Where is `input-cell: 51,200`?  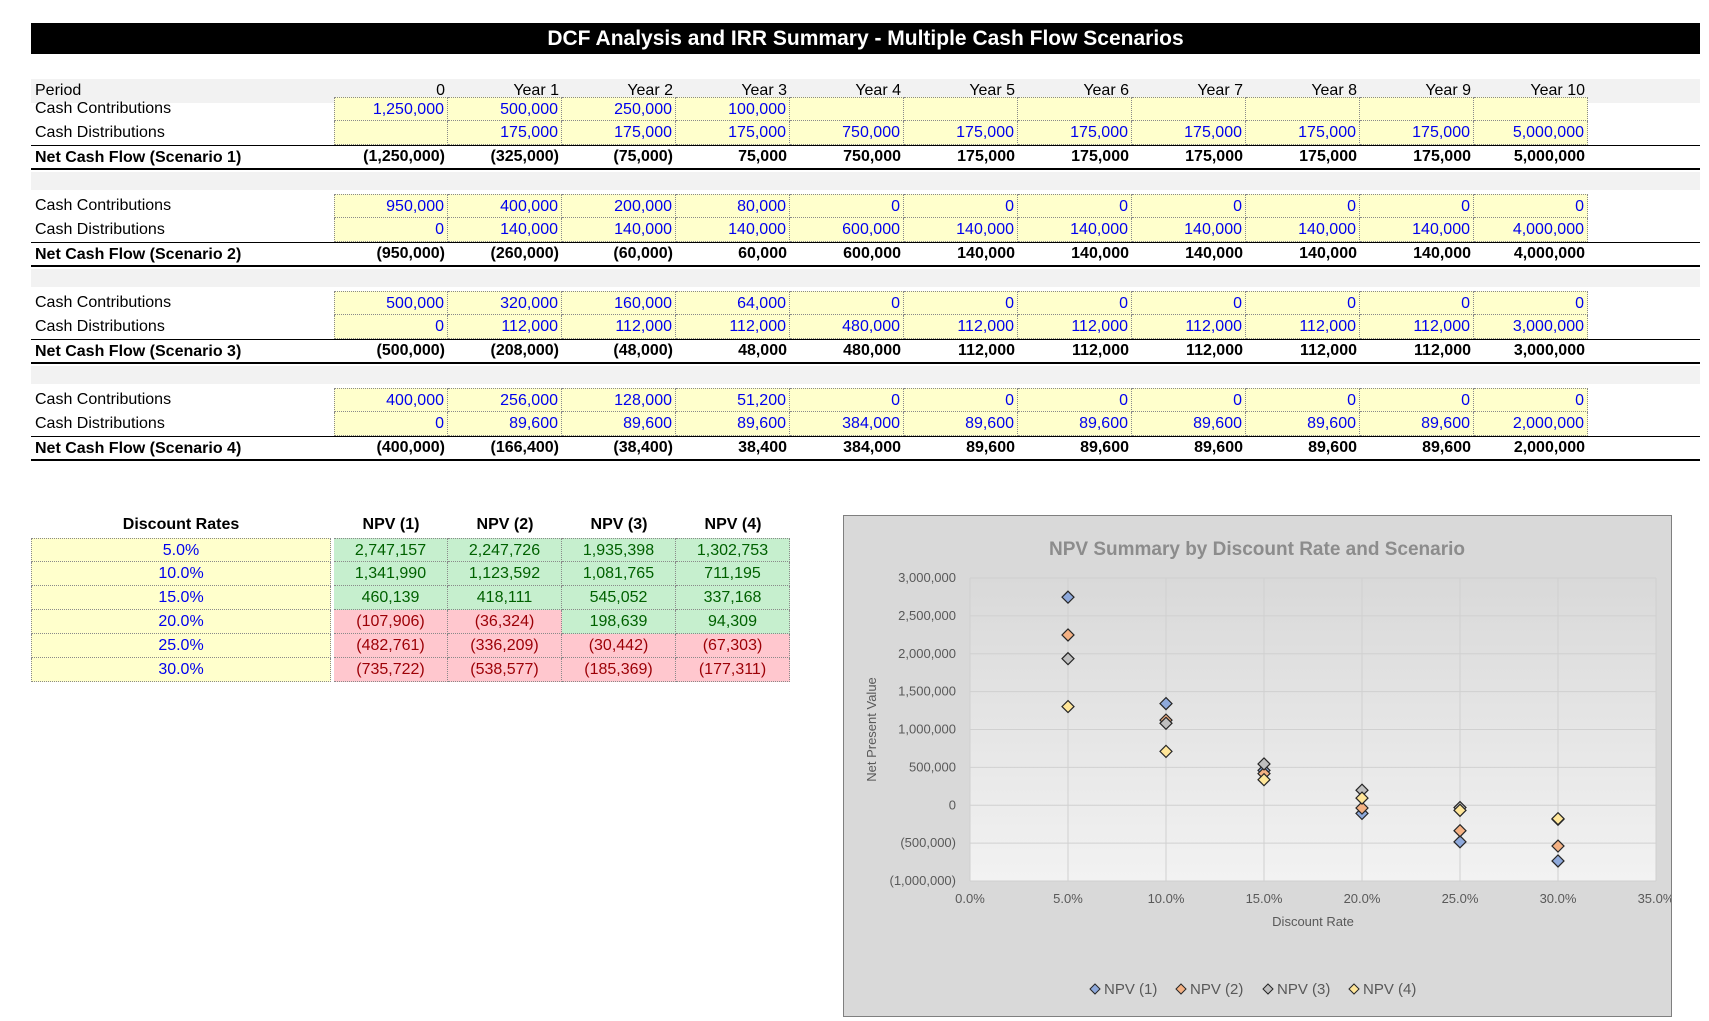
input-cell: 51,200 is located at coordinates (733, 400).